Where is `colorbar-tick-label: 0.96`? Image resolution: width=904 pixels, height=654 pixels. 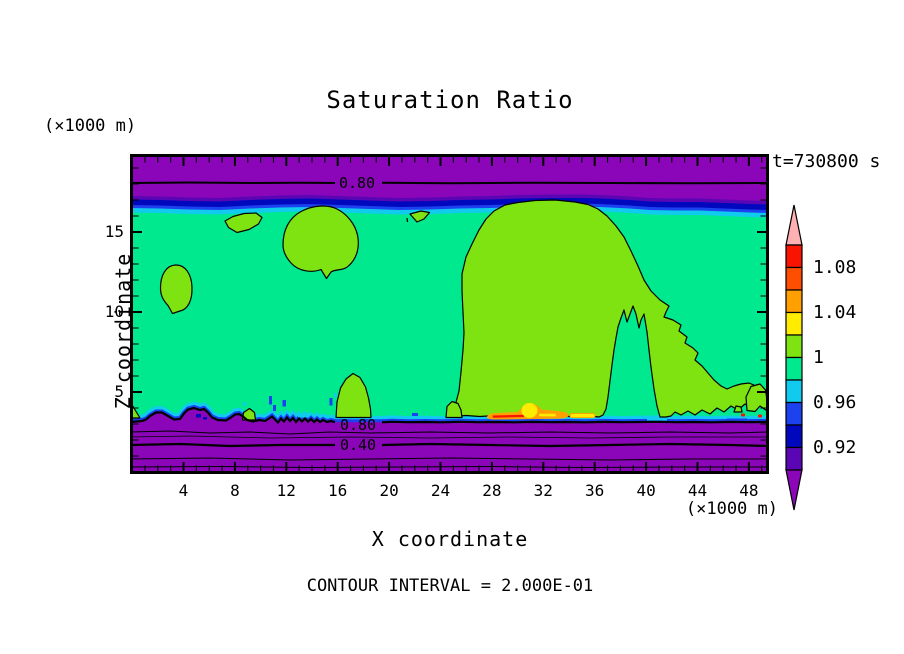 colorbar-tick-label: 0.96 is located at coordinates (835, 402).